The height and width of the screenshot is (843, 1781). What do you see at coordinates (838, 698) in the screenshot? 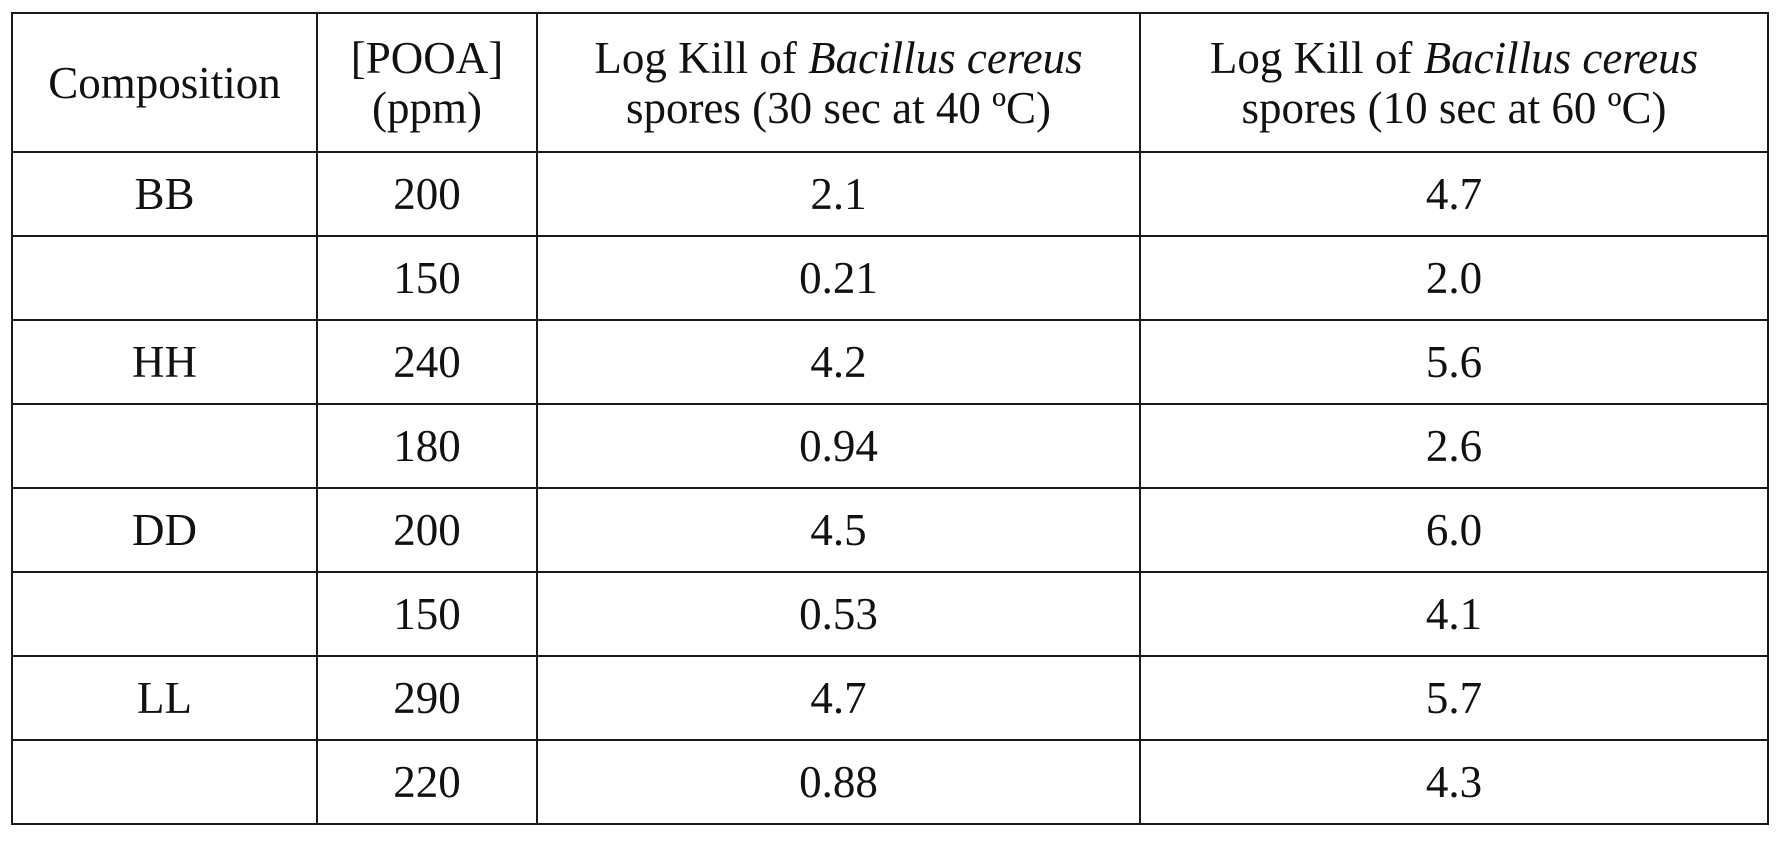
I see `log-kill-40c-cell: 4.7` at bounding box center [838, 698].